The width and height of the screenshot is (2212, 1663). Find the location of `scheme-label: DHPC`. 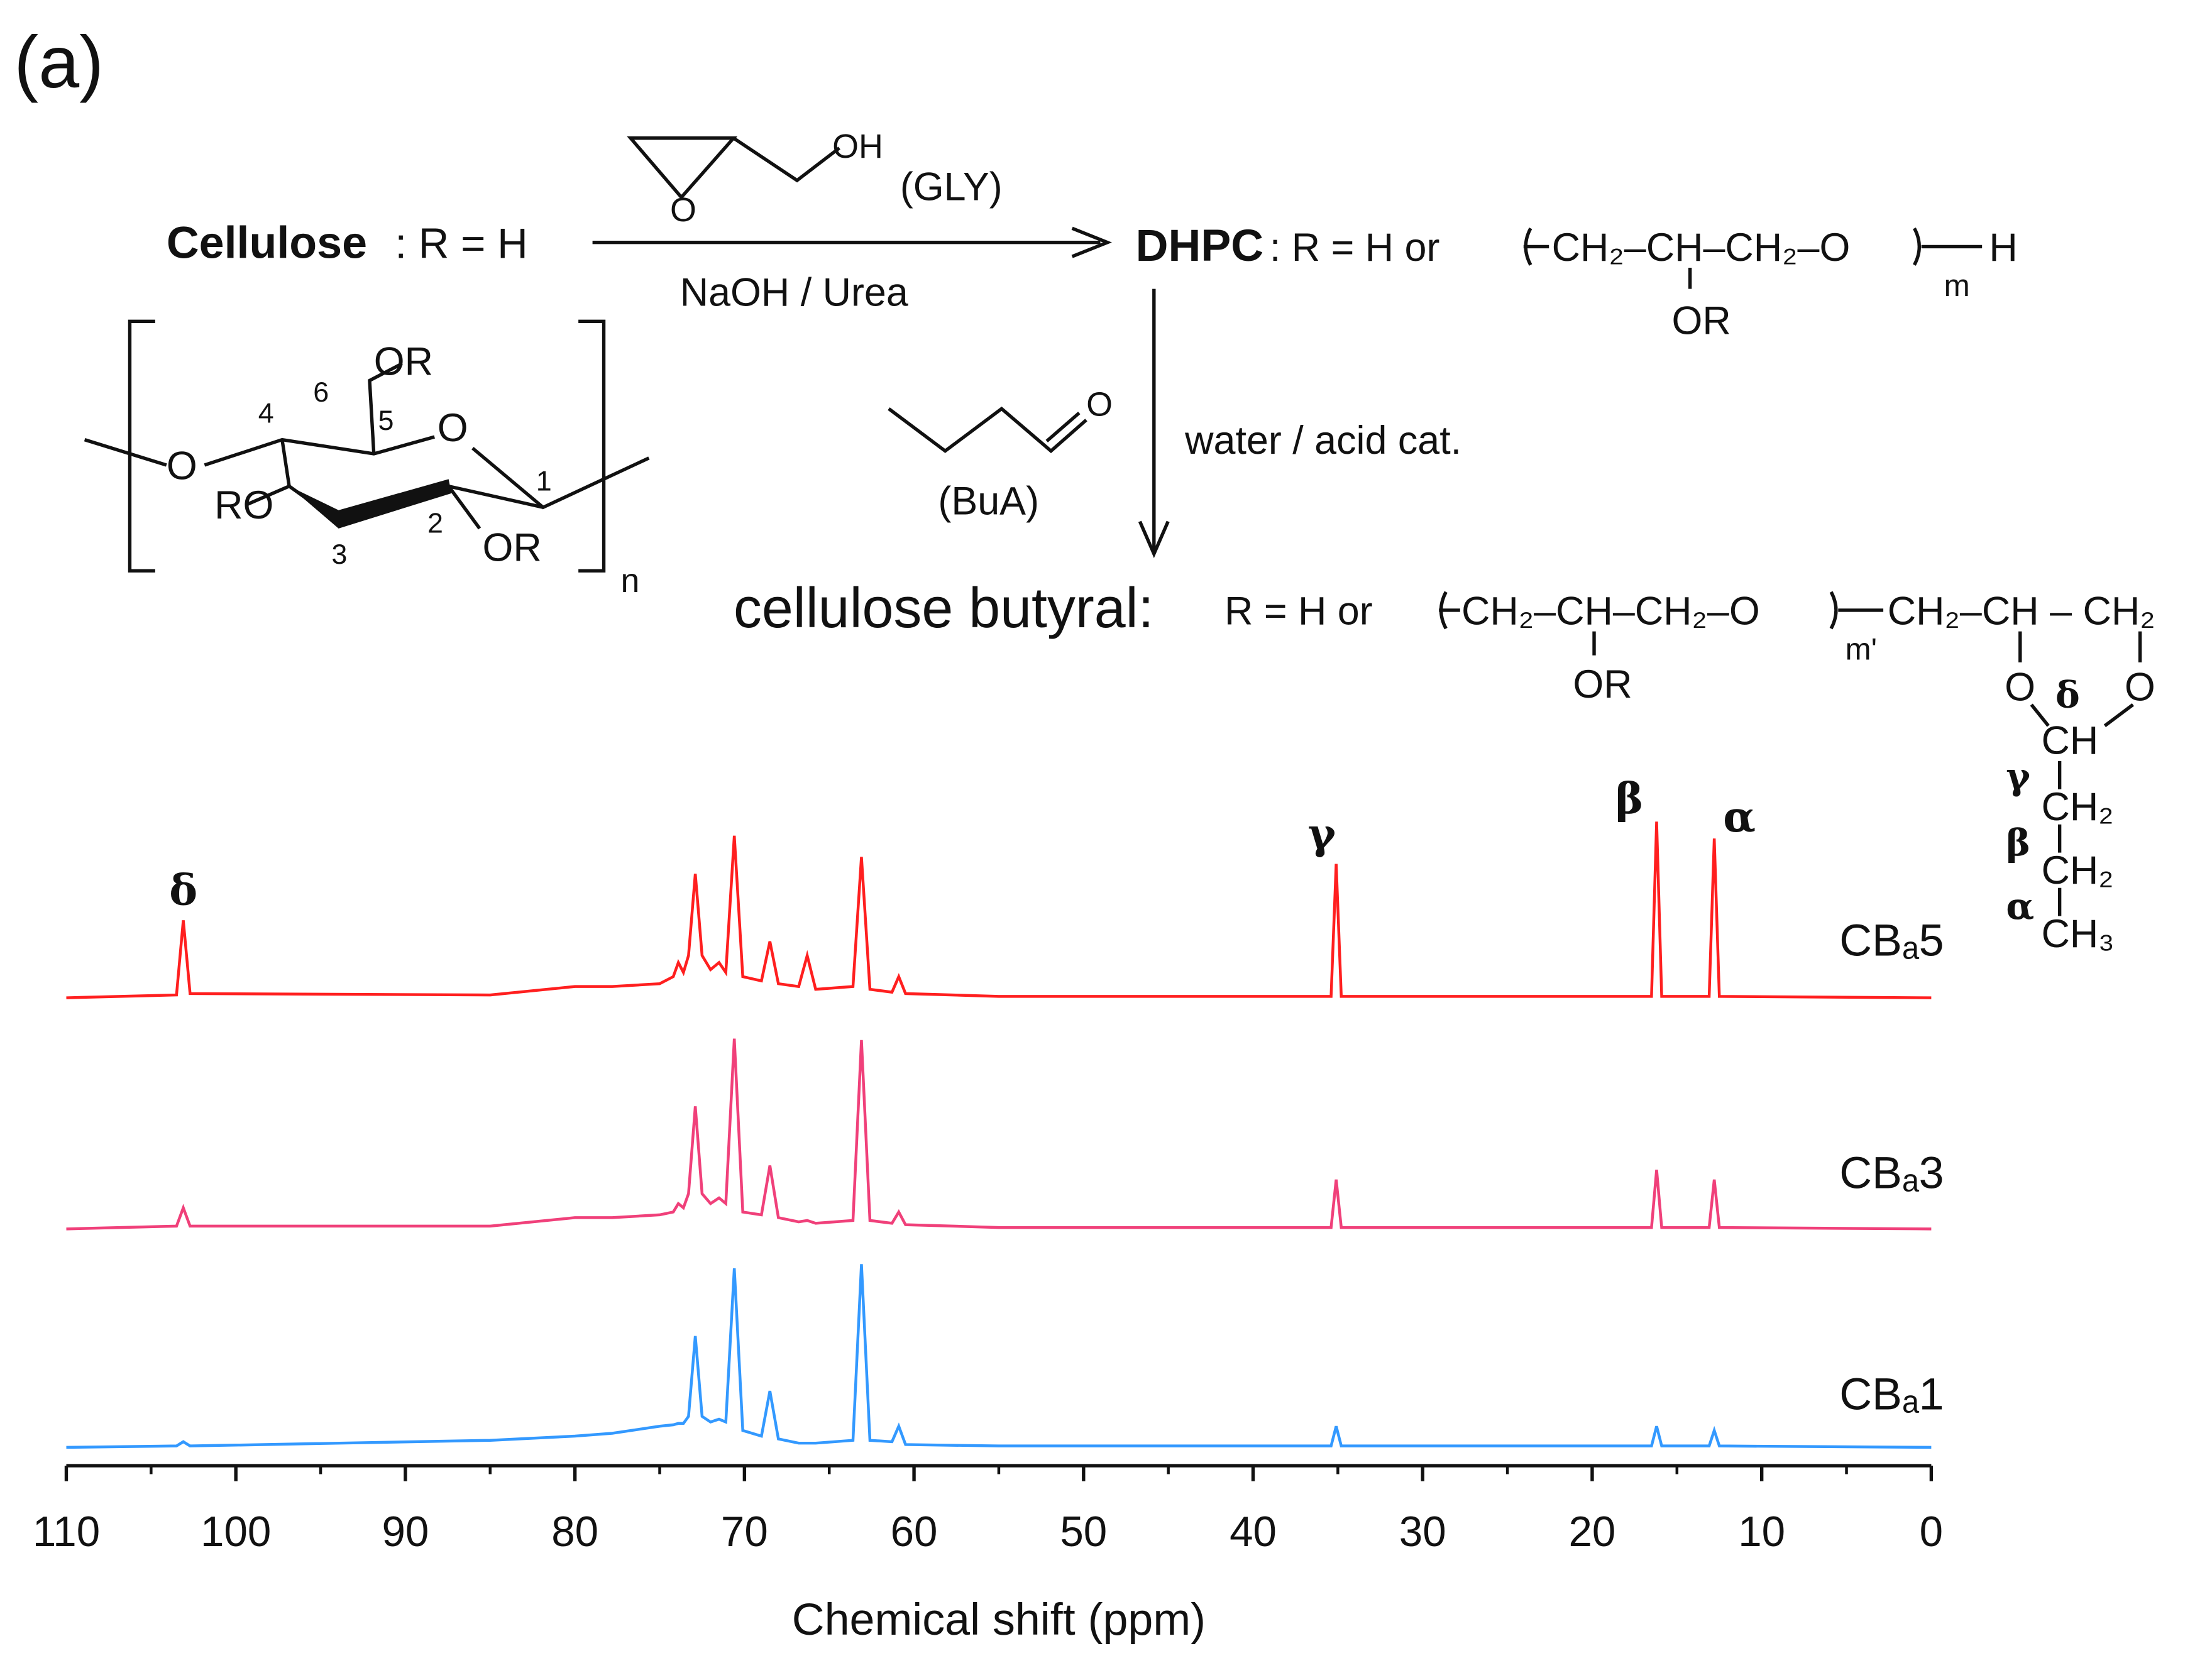

scheme-label: DHPC is located at coordinates (1199, 246).